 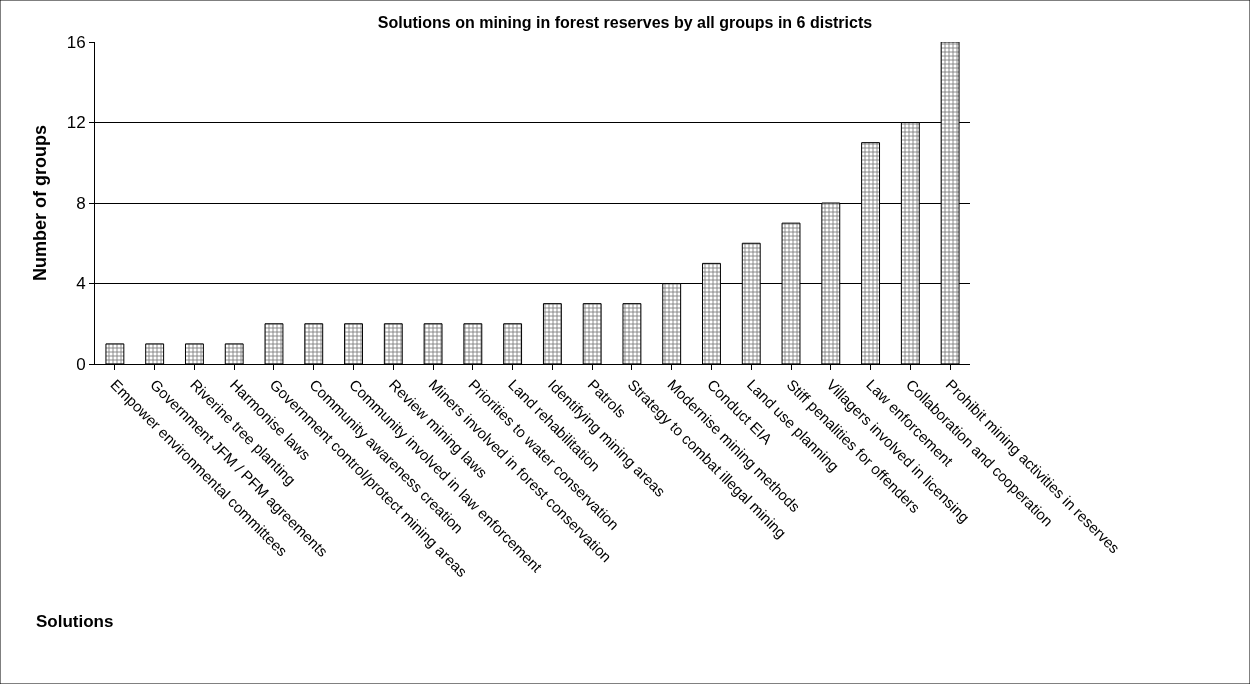 What do you see at coordinates (39, 203) in the screenshot?
I see `y-axis-title: Number of groups` at bounding box center [39, 203].